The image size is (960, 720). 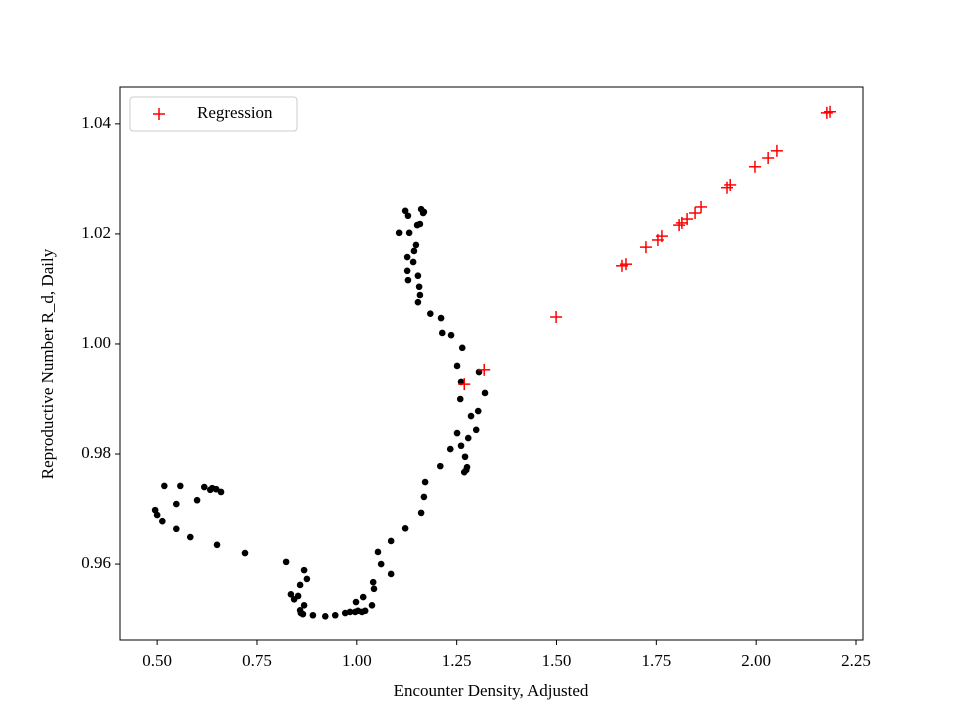 I want to click on x-tick-label: 1.25, so click(x=457, y=660).